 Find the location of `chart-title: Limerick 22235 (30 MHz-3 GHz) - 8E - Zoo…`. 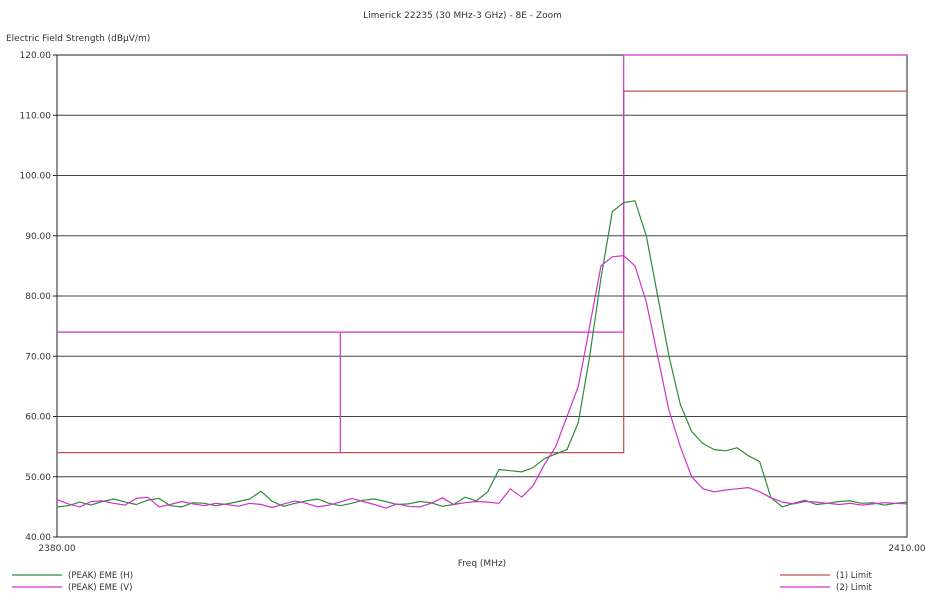

chart-title: Limerick 22235 (30 MHz-3 GHz) - 8E - Zoo… is located at coordinates (462, 16).